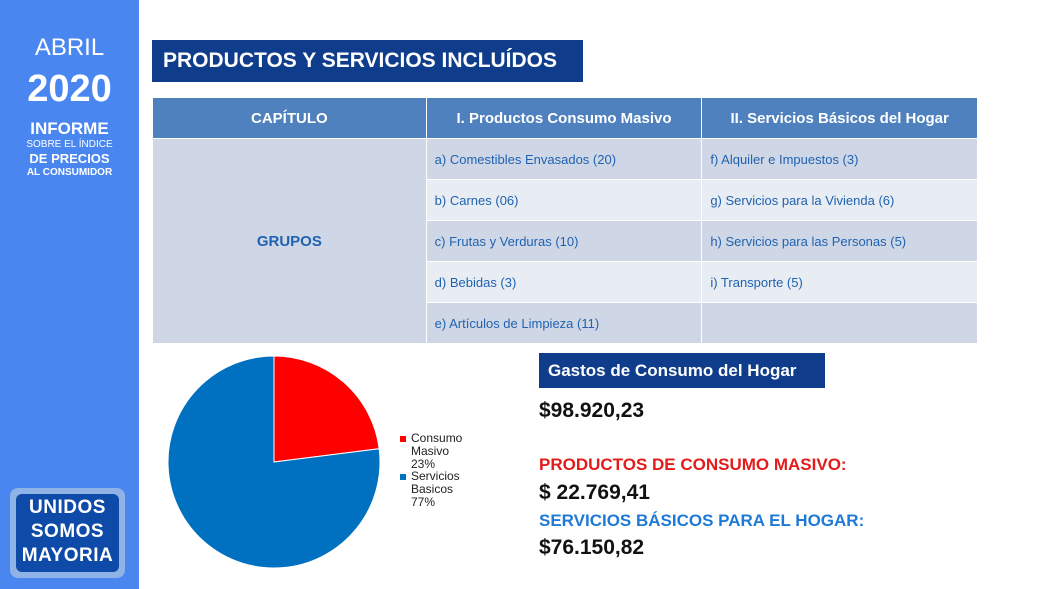  I want to click on legend-percent: 23%, so click(423, 464).